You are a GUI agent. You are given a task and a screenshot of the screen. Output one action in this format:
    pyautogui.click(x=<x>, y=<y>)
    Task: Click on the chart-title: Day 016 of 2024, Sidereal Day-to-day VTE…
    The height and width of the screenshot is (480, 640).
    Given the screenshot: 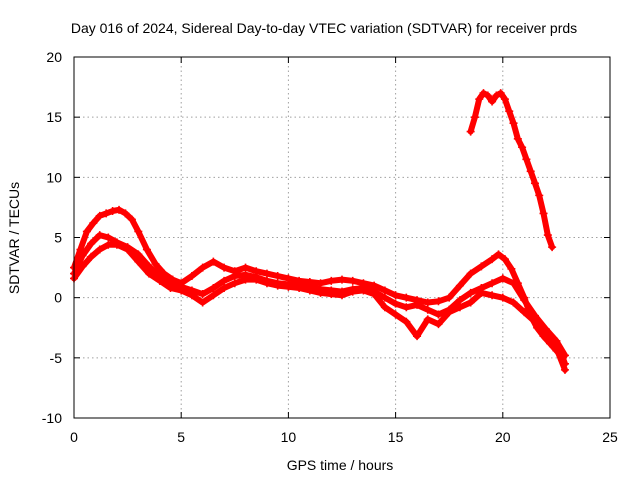 What is the action you would take?
    pyautogui.click(x=324, y=28)
    